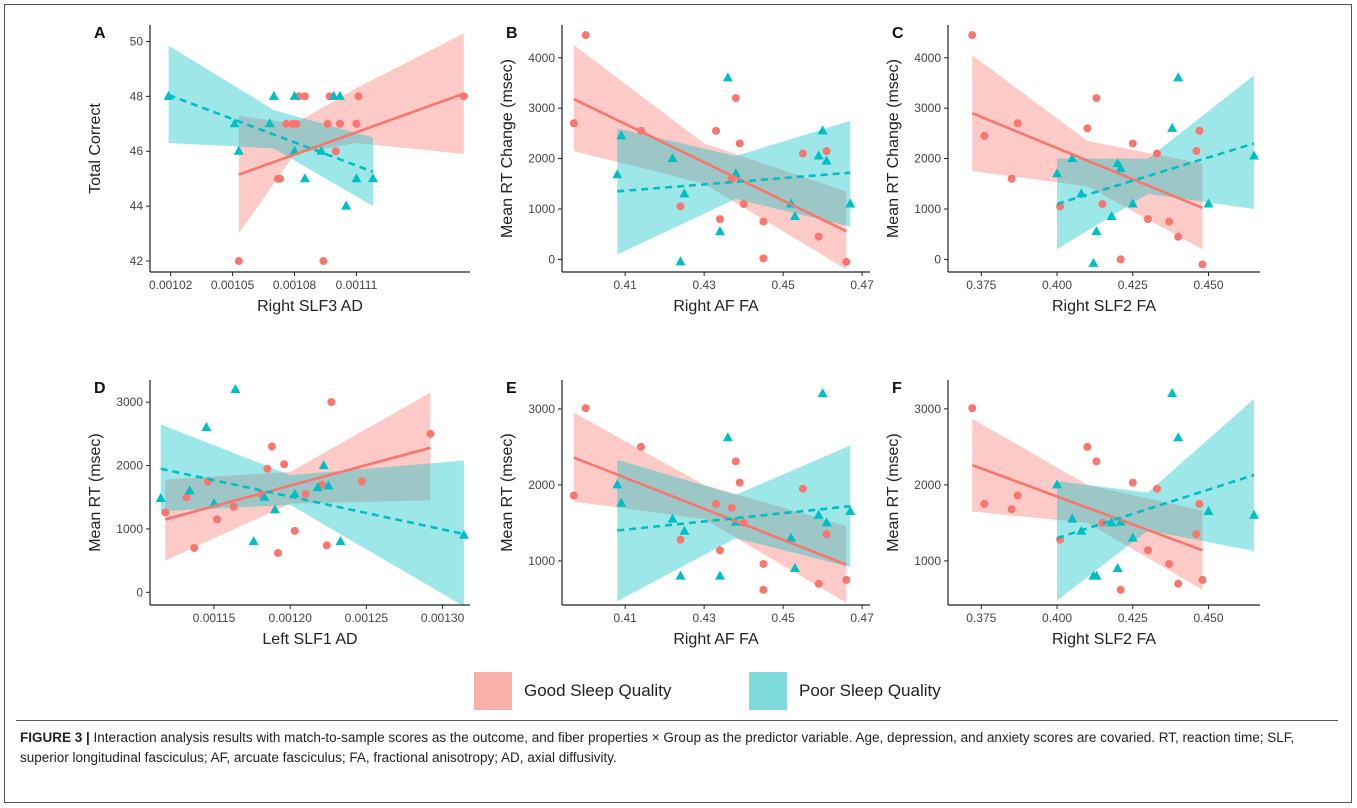  Describe the element at coordinates (100, 33) in the screenshot. I see `panel-letter: A` at that location.